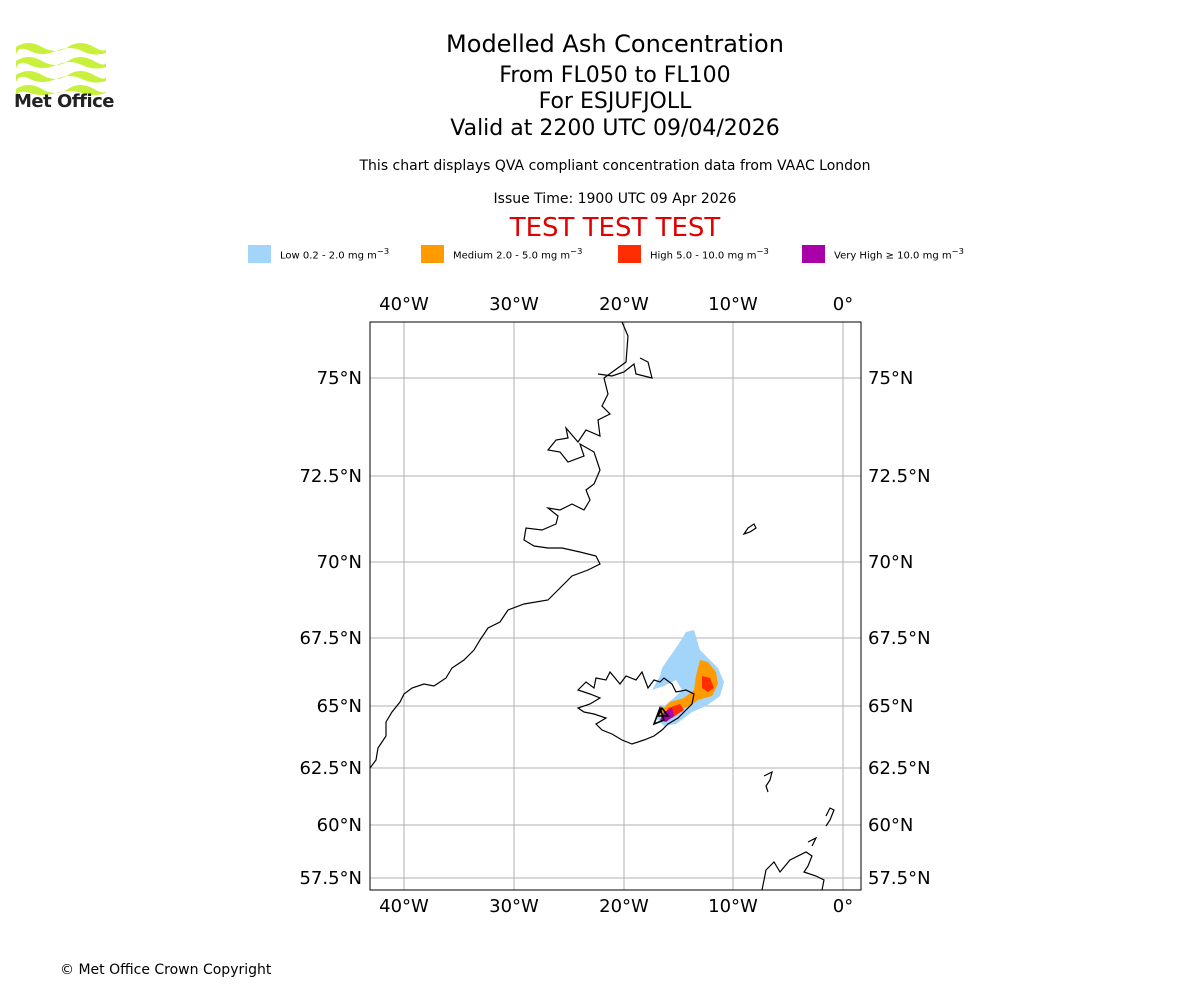  I want to click on met-office-logo-icon, so click(61, 70).